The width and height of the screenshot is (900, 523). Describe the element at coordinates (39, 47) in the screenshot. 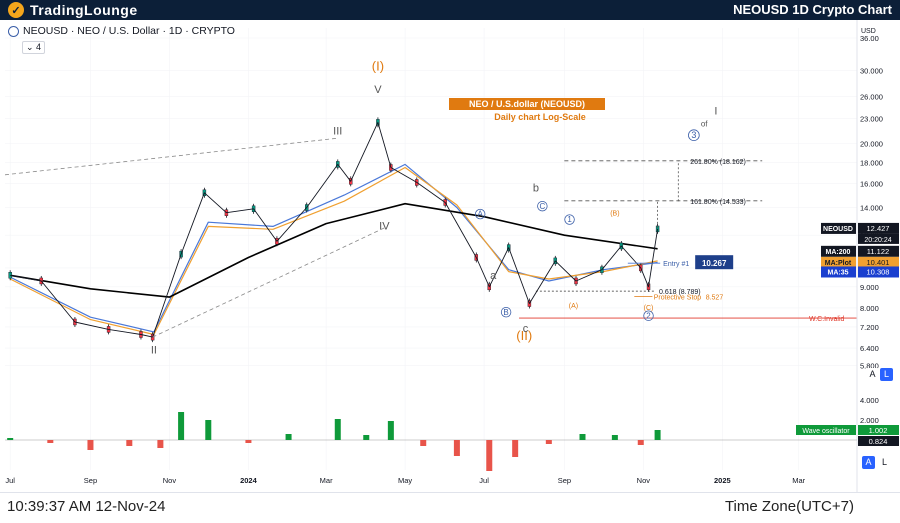

I see `indicator-count: 4` at that location.